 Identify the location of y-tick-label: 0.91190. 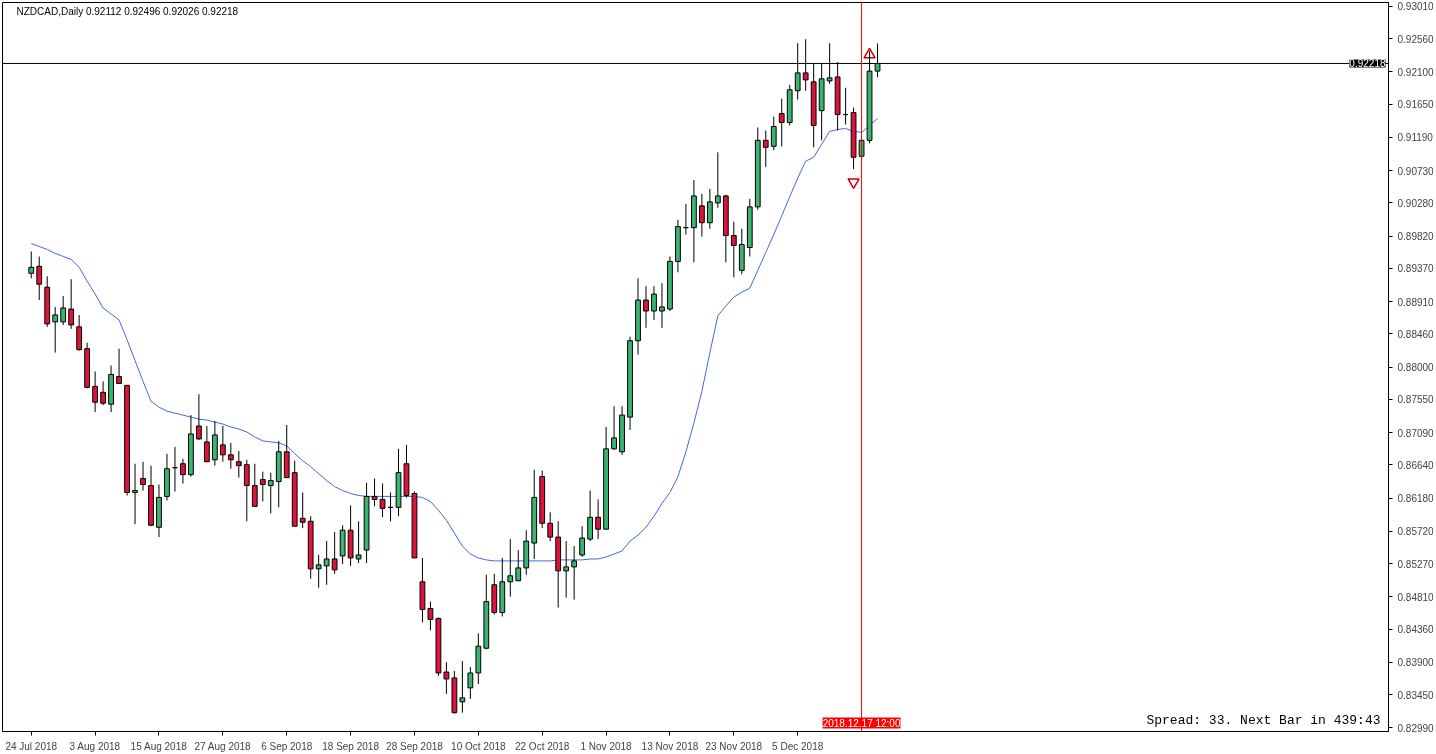
(1415, 138).